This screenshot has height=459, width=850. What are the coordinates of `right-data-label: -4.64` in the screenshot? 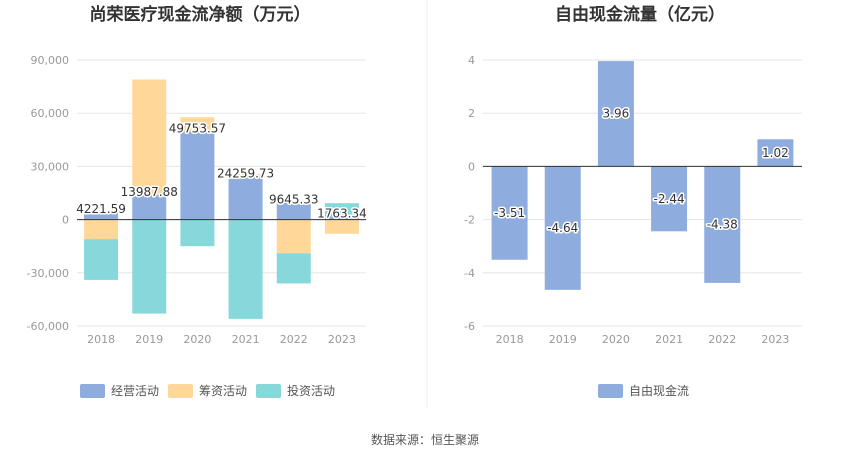 It's located at (562, 228).